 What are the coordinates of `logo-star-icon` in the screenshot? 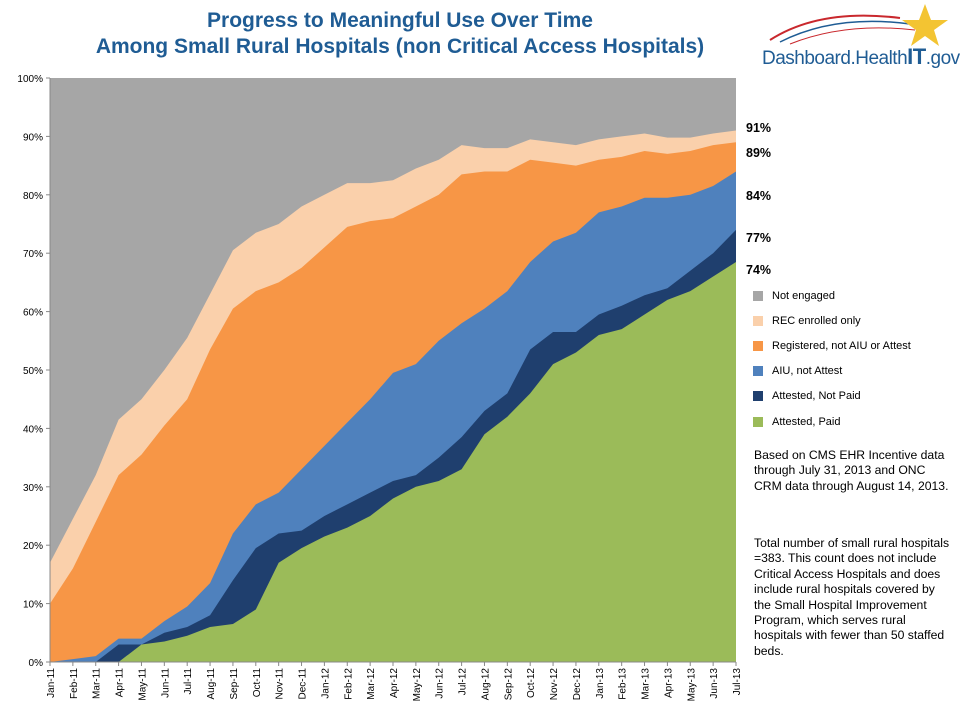 It's located at (925, 25).